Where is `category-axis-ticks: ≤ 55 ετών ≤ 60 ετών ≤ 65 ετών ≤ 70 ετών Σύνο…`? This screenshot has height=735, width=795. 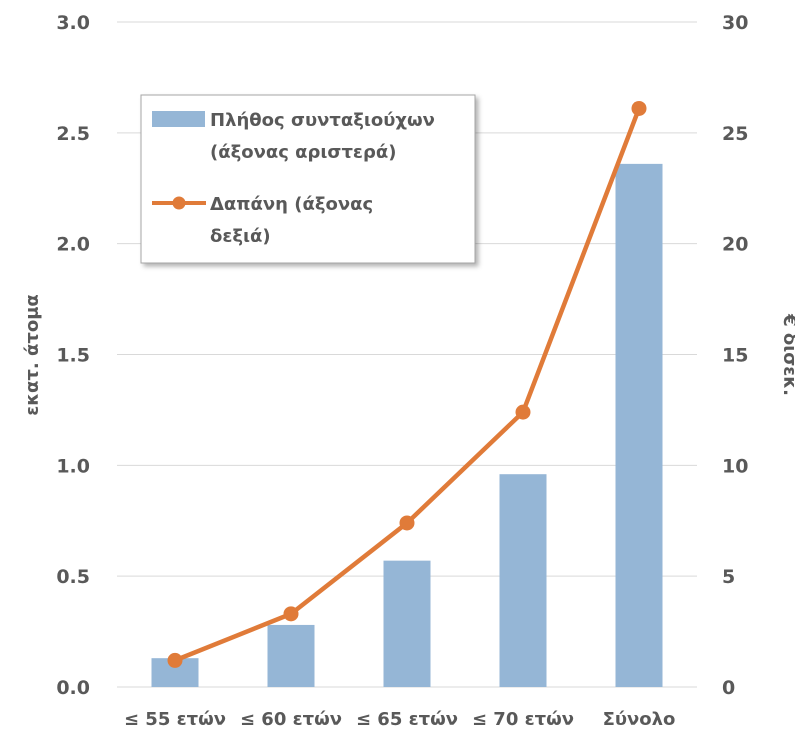
category-axis-ticks: ≤ 55 ετών ≤ 60 ετών ≤ 65 ετών ≤ 70 ετών Σύνο… is located at coordinates (399, 719).